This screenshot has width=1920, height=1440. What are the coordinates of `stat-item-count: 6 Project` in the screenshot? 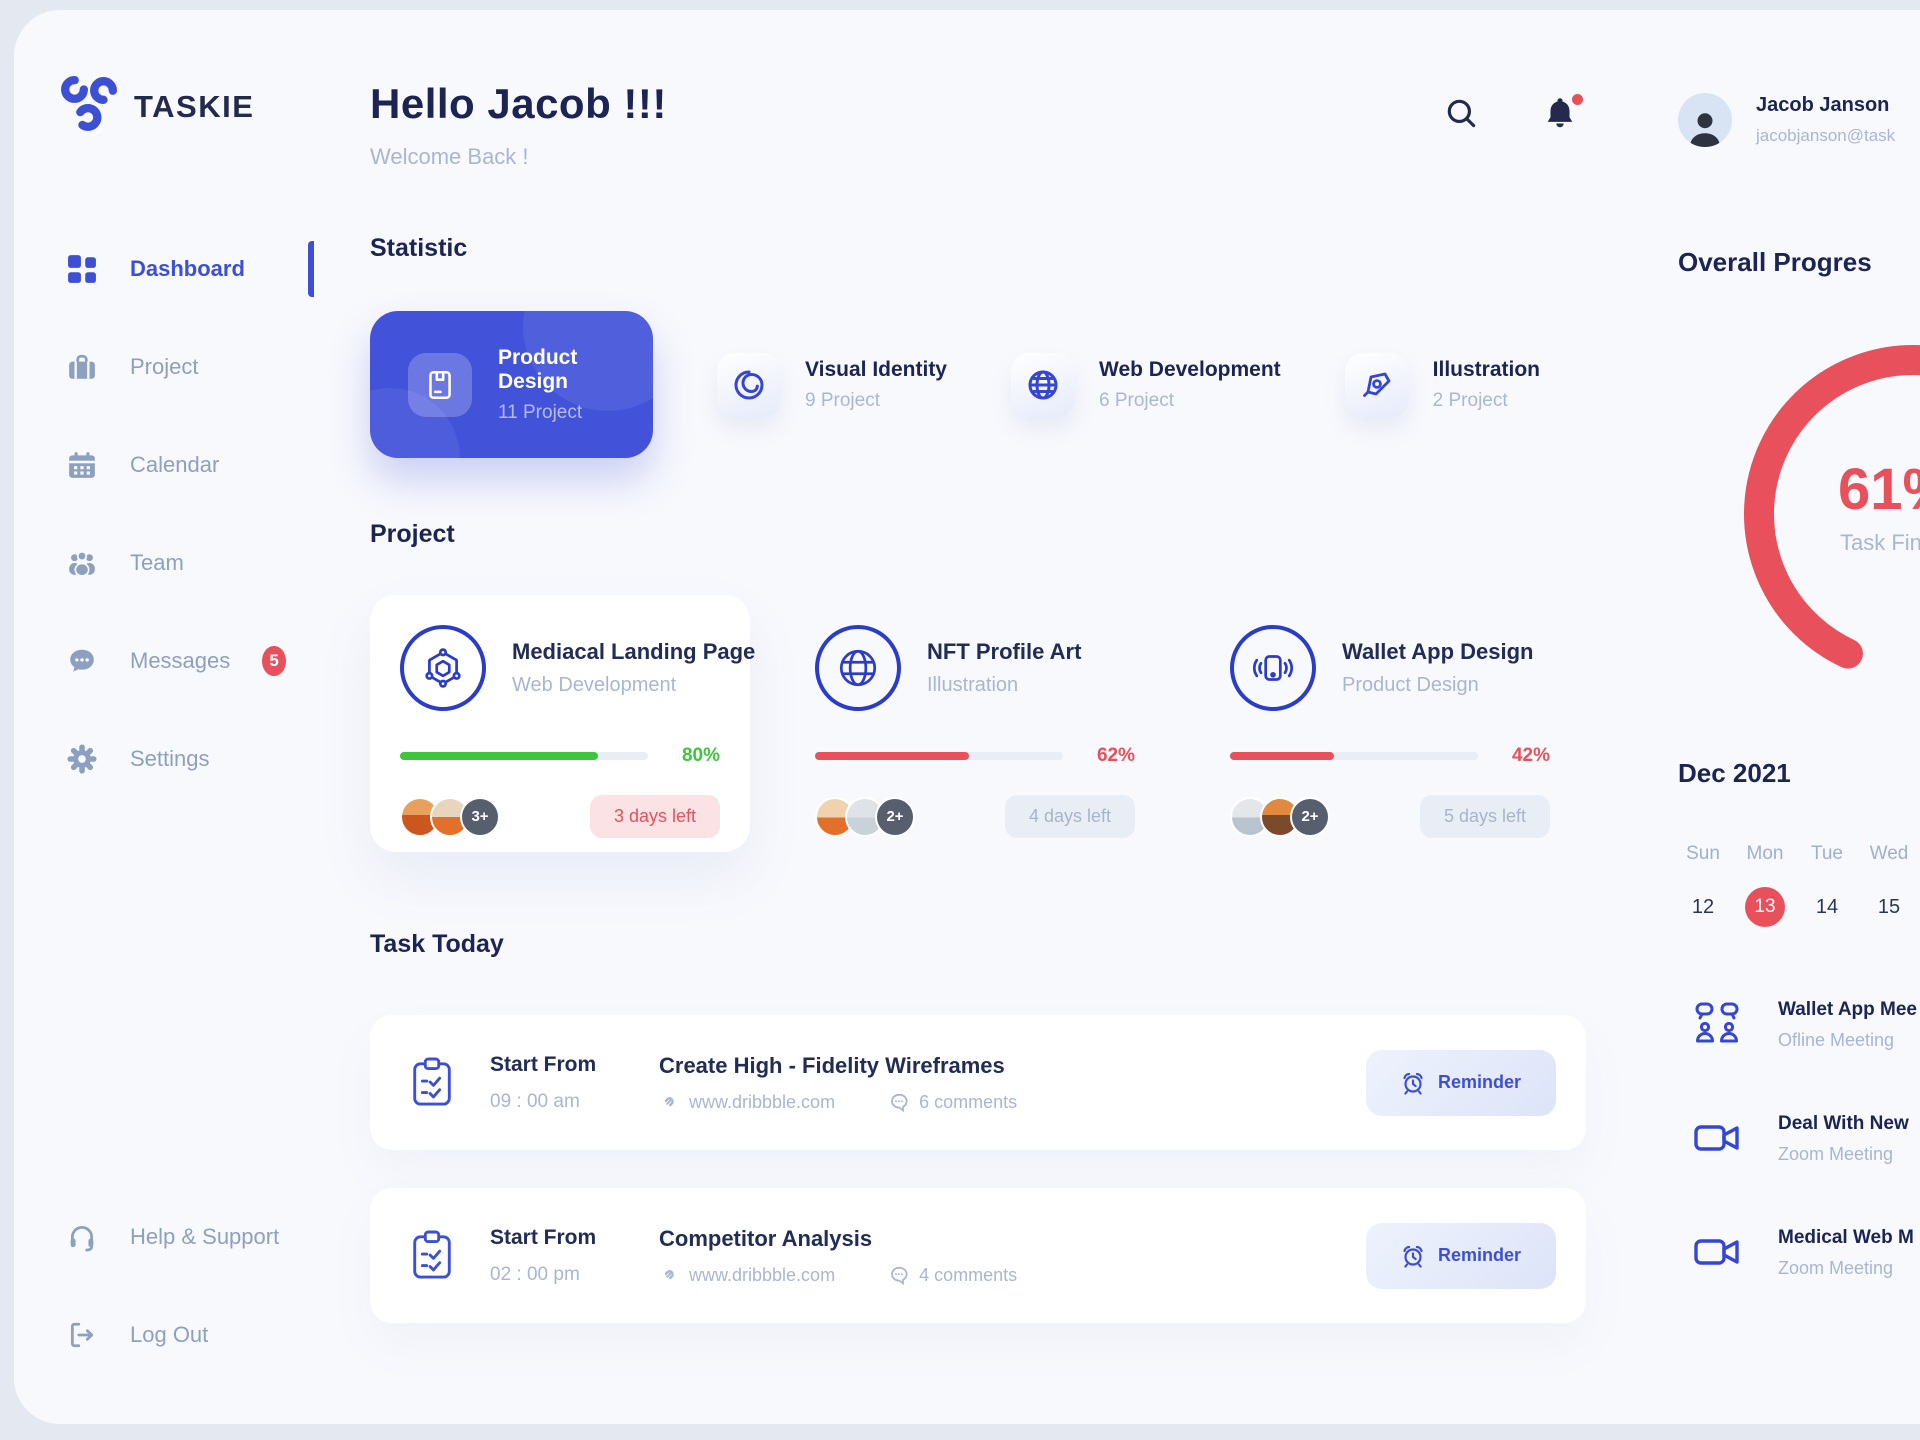 It's located at (1136, 400).